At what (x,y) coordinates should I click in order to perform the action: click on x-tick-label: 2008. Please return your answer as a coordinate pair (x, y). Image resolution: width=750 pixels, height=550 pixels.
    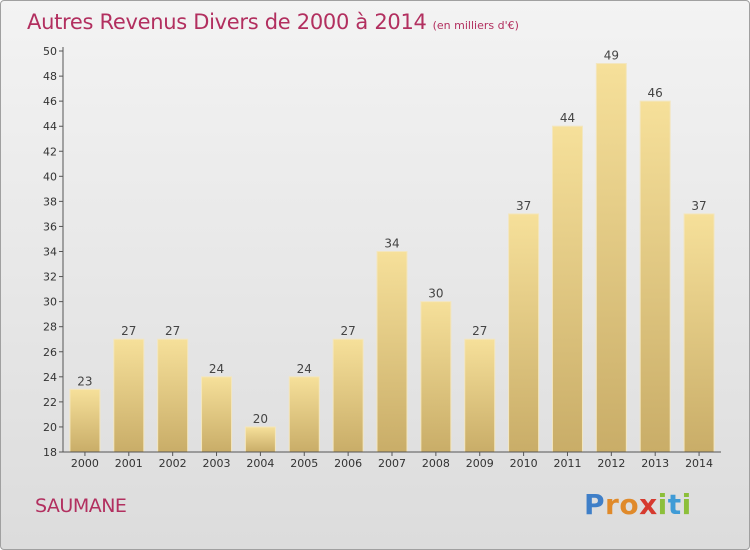
    Looking at the image, I should click on (436, 463).